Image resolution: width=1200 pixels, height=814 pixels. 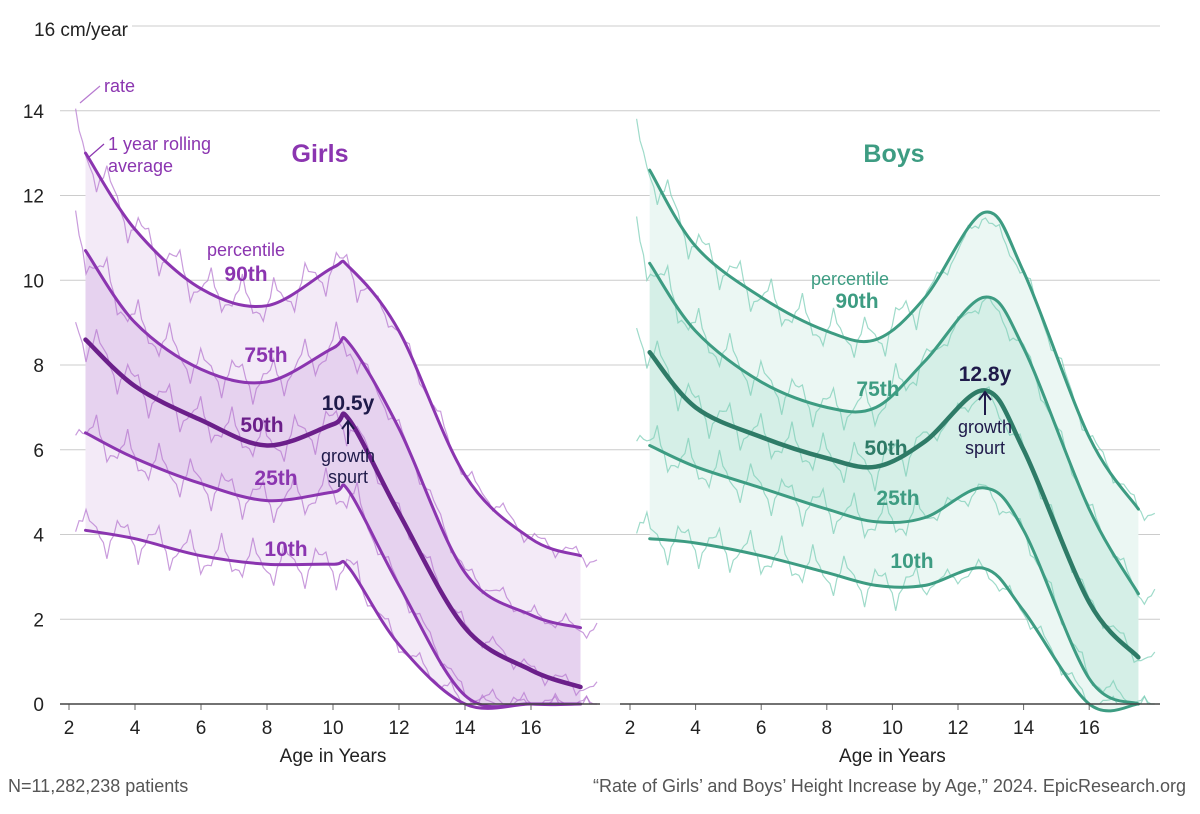 What do you see at coordinates (33, 197) in the screenshot?
I see `y-tick-label: 12` at bounding box center [33, 197].